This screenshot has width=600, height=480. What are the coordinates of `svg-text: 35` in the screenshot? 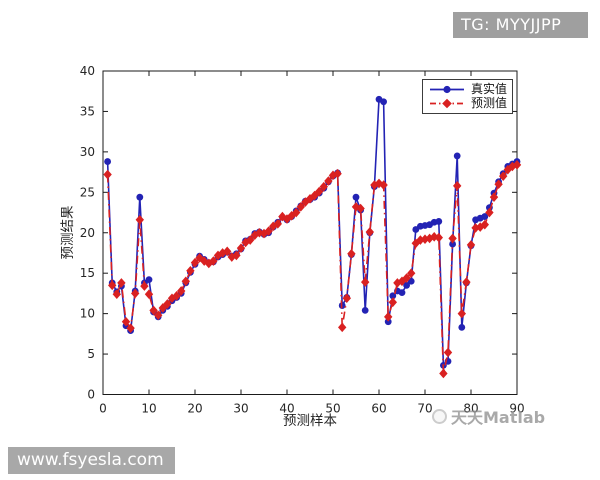 It's located at (87, 111).